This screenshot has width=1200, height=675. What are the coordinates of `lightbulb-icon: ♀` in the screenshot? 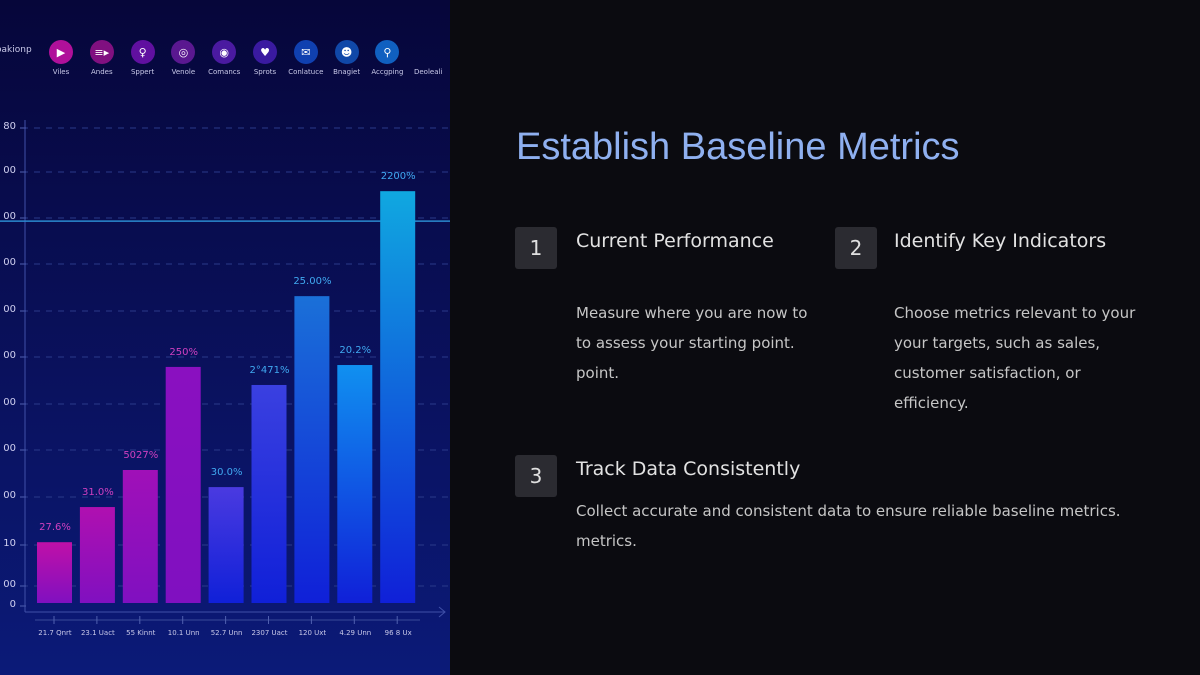 It's located at (142, 52).